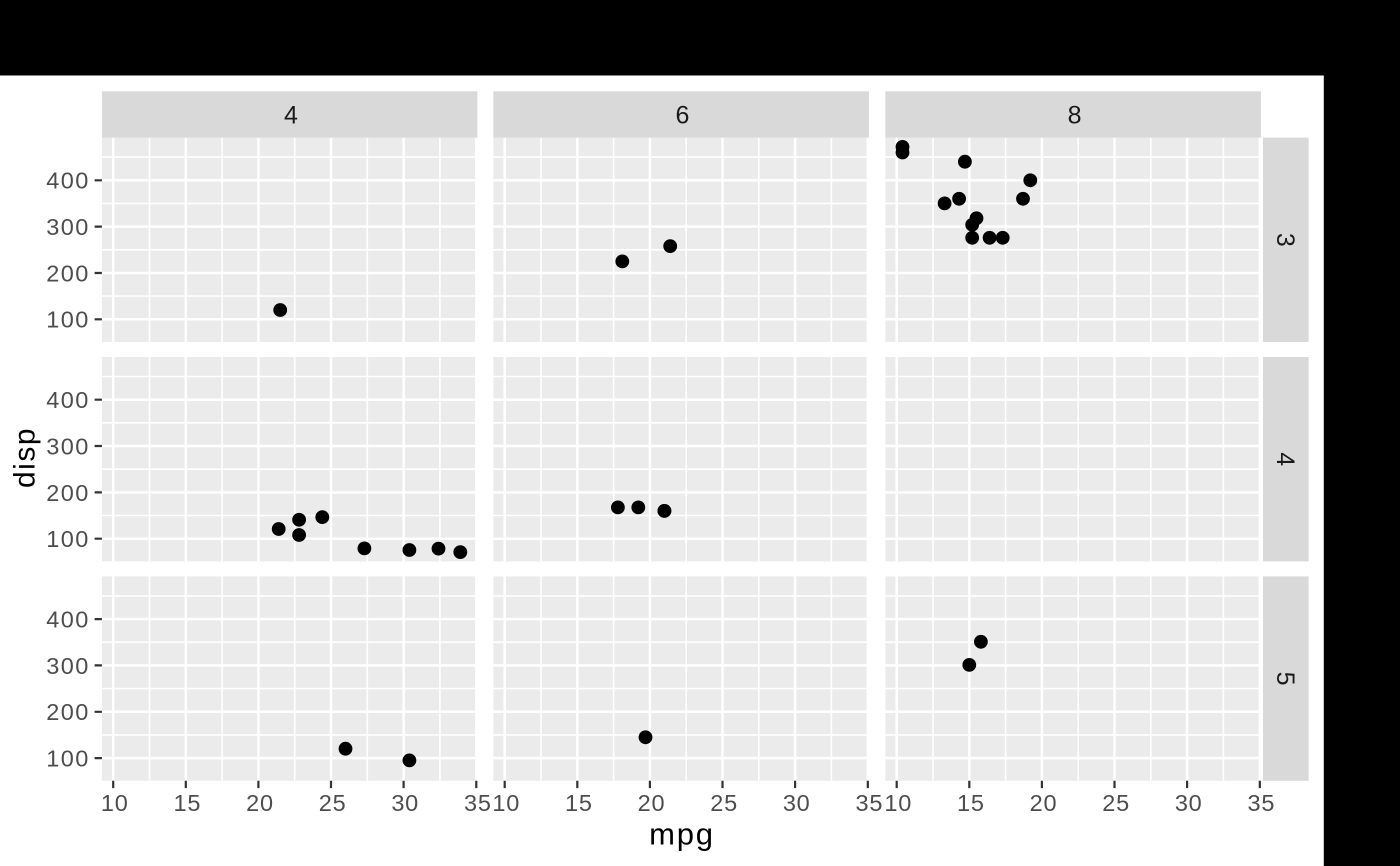 The height and width of the screenshot is (866, 1400). What do you see at coordinates (25, 457) in the screenshot?
I see `svg-text: disp` at bounding box center [25, 457].